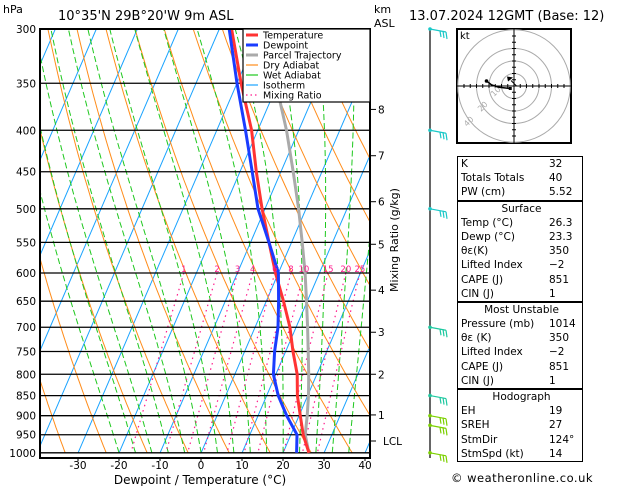 This screenshot has height=486, width=629. What do you see at coordinates (26, 274) in the screenshot?
I see `pressure-tick-label: 600` at bounding box center [26, 274].